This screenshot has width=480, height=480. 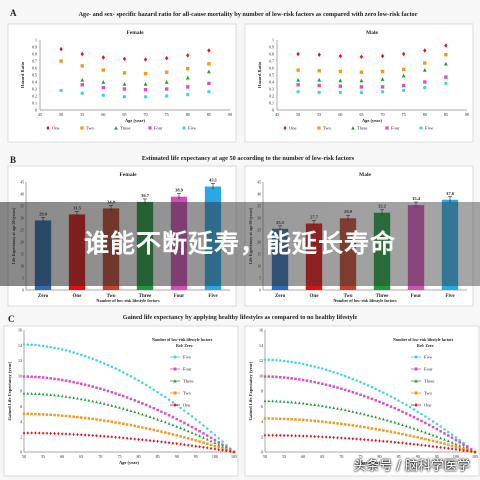 I want to click on panel-c-legend-ref: Ref: Zero, so click(x=184, y=345).